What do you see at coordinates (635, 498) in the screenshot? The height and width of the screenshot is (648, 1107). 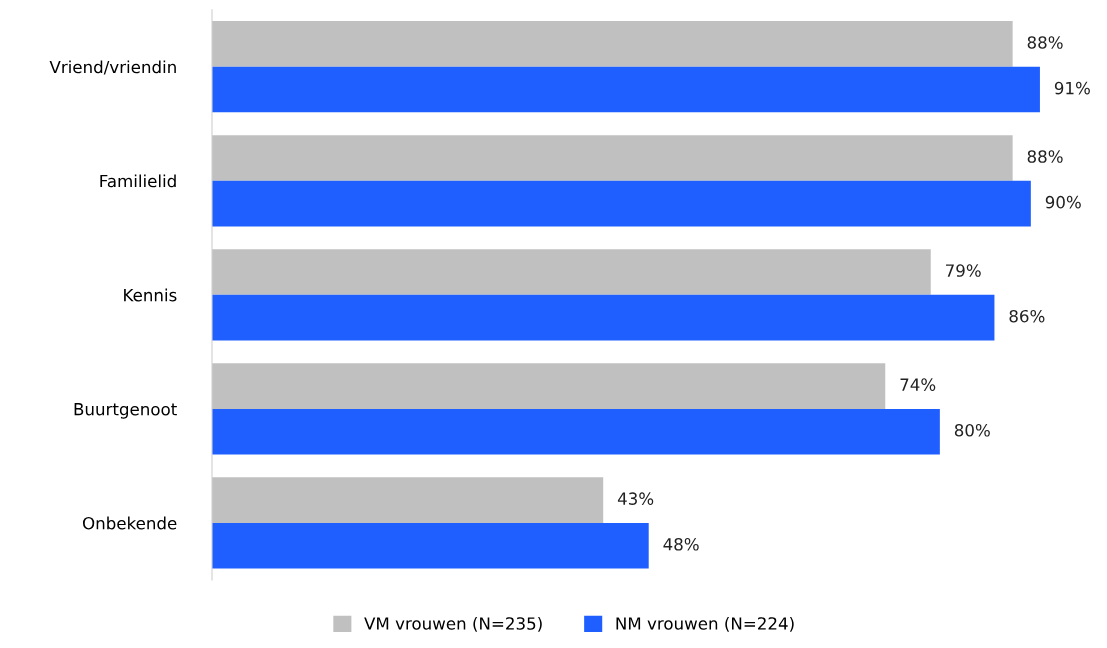 I see `data-label: 43%` at bounding box center [635, 498].